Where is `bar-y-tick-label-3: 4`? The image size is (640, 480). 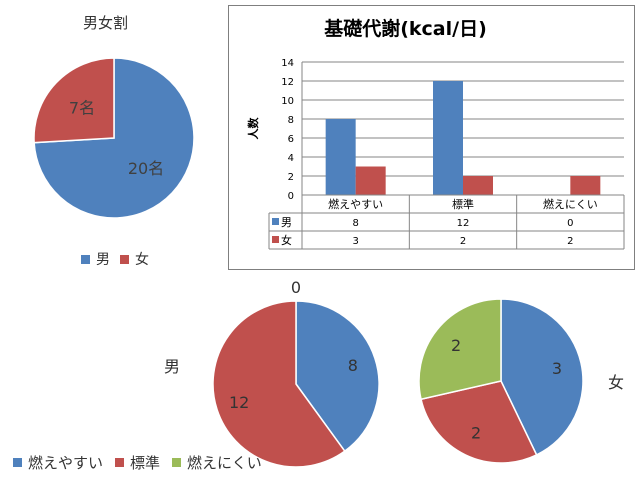 bar-y-tick-label-3: 4 is located at coordinates (291, 158).